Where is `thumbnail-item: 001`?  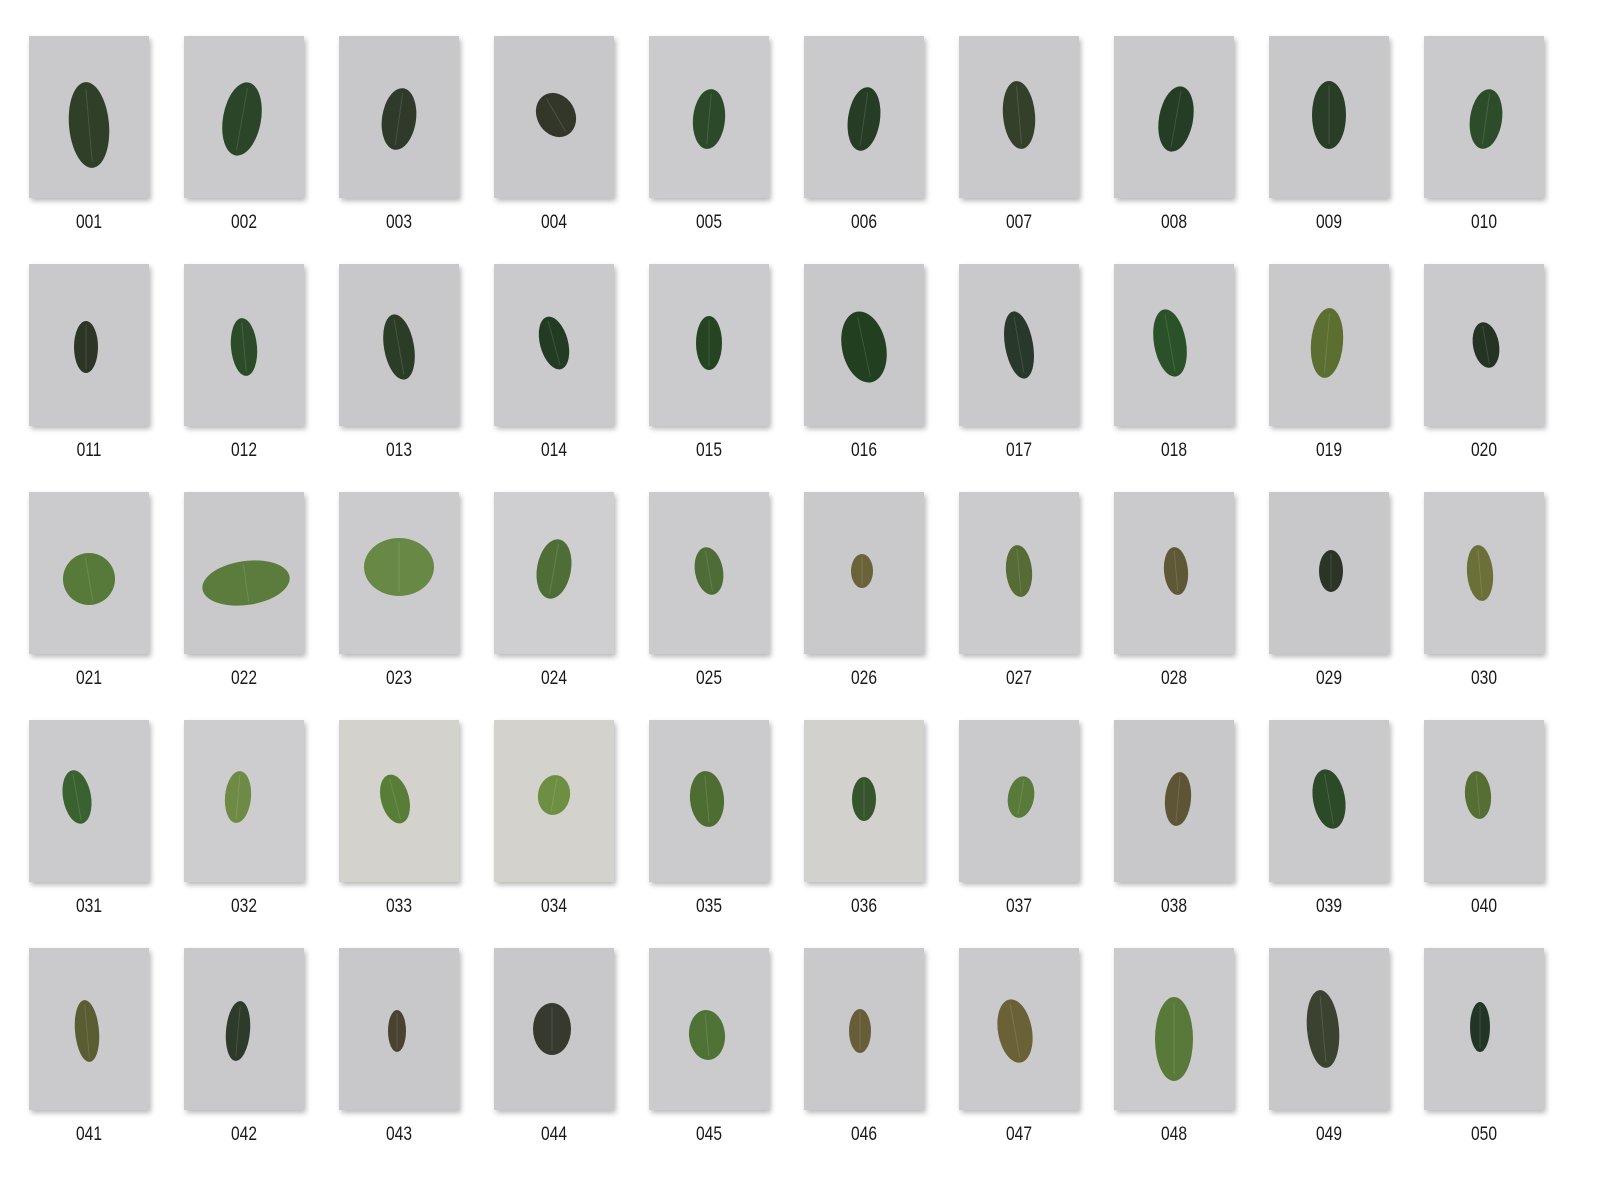
thumbnail-item: 001 is located at coordinates (91, 141).